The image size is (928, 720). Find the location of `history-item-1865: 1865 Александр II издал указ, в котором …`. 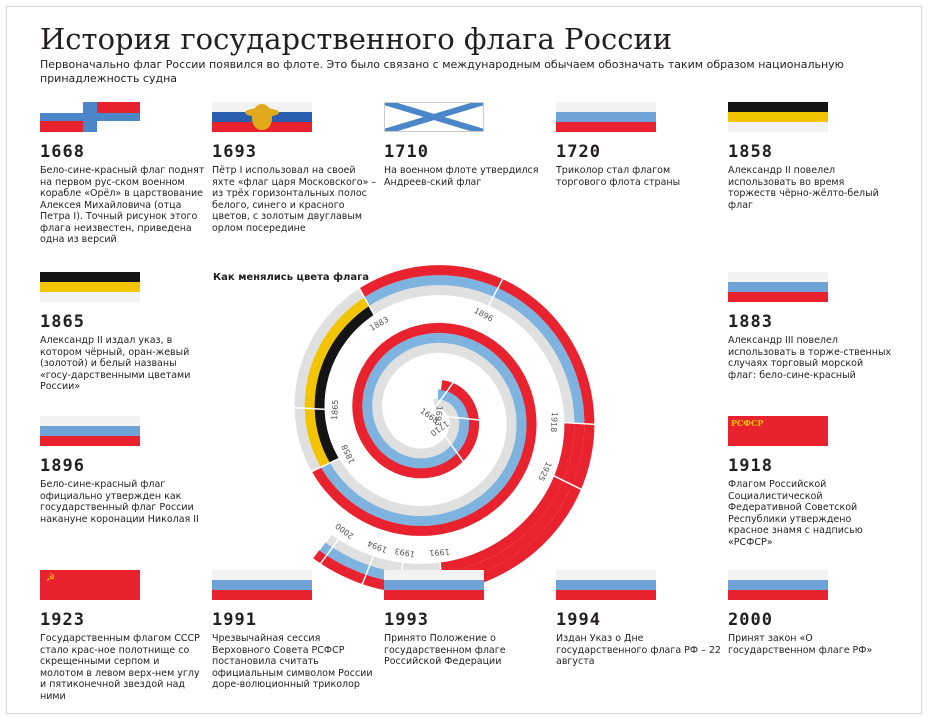

history-item-1865: 1865 Александр II издал указ, в котором … is located at coordinates (122, 332).